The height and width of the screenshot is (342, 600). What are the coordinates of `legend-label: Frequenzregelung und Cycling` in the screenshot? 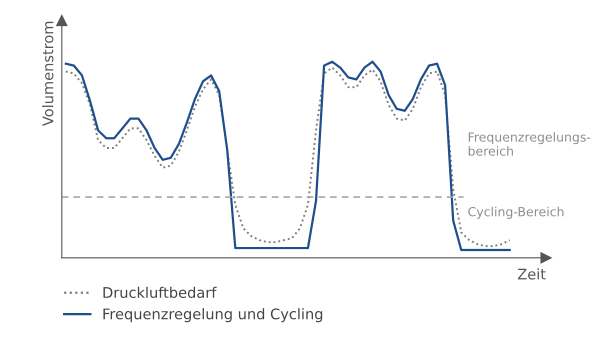 It's located at (212, 315).